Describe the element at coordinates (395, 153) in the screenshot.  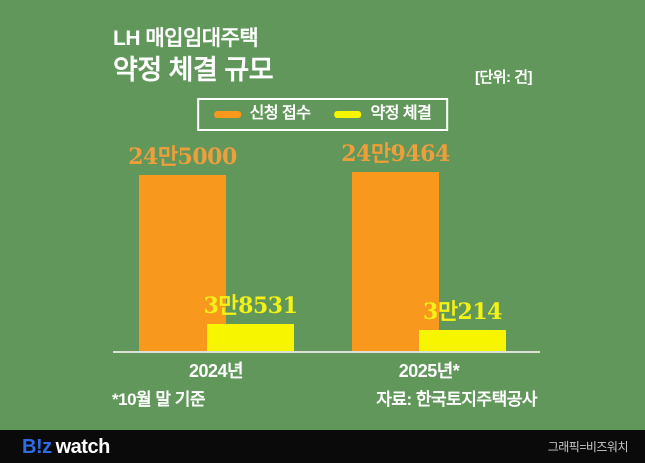
I see `value-label-applications-2025: 24만9464` at that location.